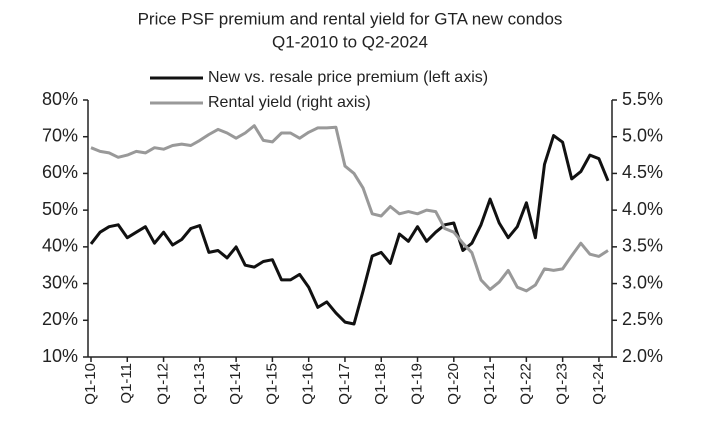  I want to click on y2-tick-label: 4.5%, so click(642, 172).